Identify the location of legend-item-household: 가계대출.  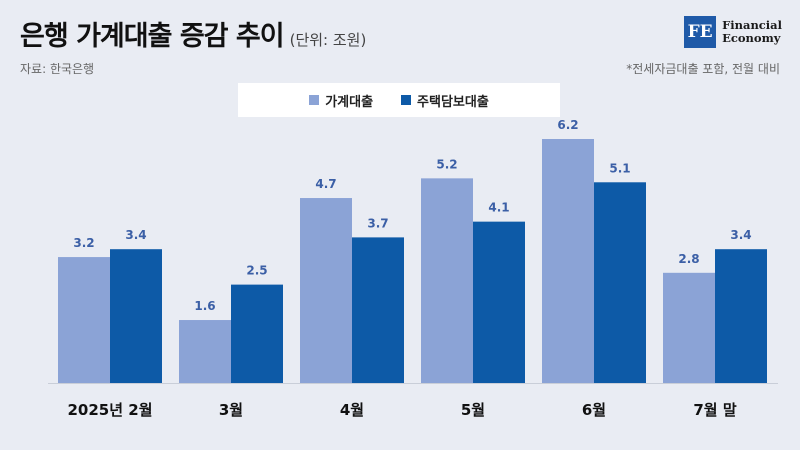
(341, 100).